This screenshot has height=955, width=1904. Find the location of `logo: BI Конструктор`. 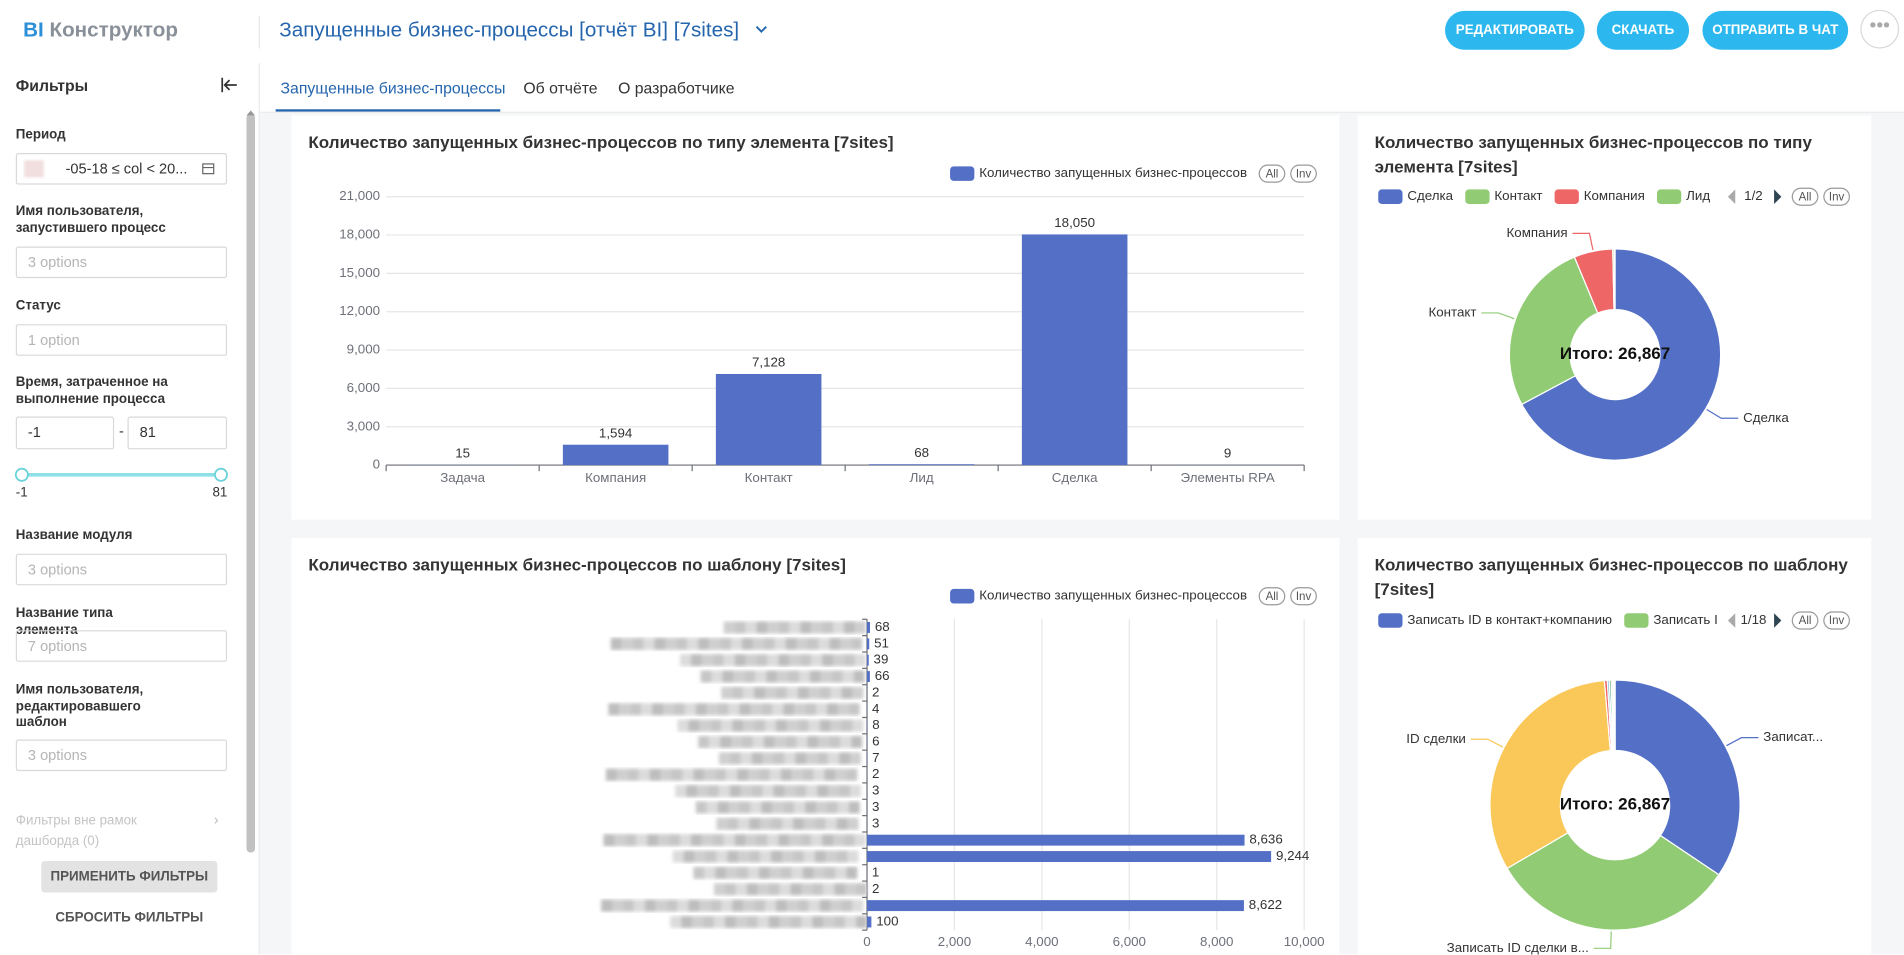

logo: BI Конструктор is located at coordinates (100, 30).